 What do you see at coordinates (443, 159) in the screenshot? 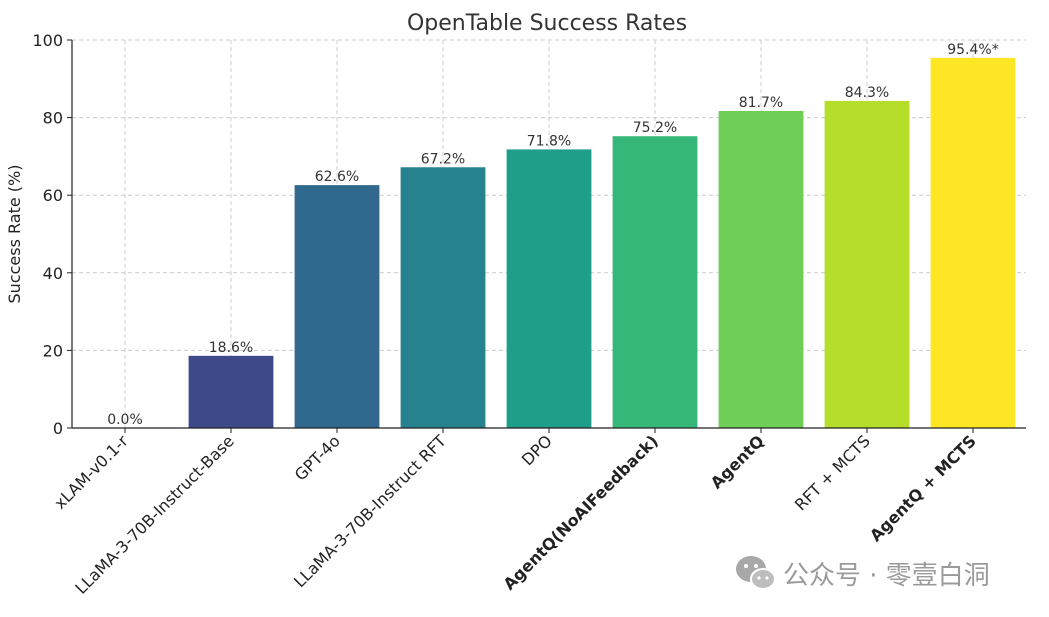
I see `data-label: 67.2%` at bounding box center [443, 159].